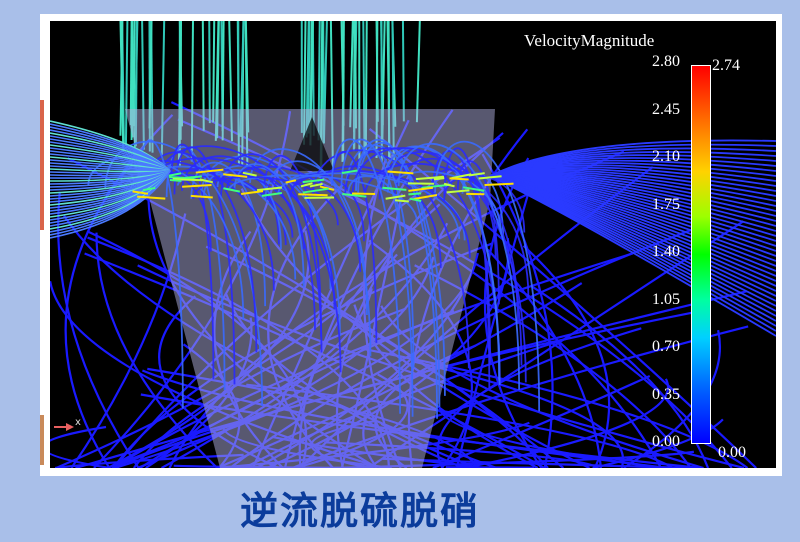  Describe the element at coordinates (701, 254) in the screenshot. I see `colorbar` at that location.